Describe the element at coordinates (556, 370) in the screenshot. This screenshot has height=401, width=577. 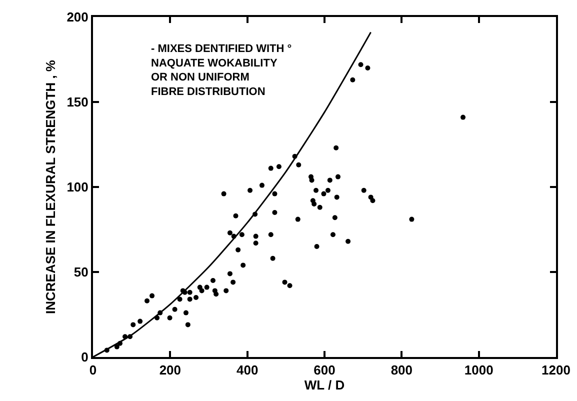
I see `x-tick-label: 1200` at that location.